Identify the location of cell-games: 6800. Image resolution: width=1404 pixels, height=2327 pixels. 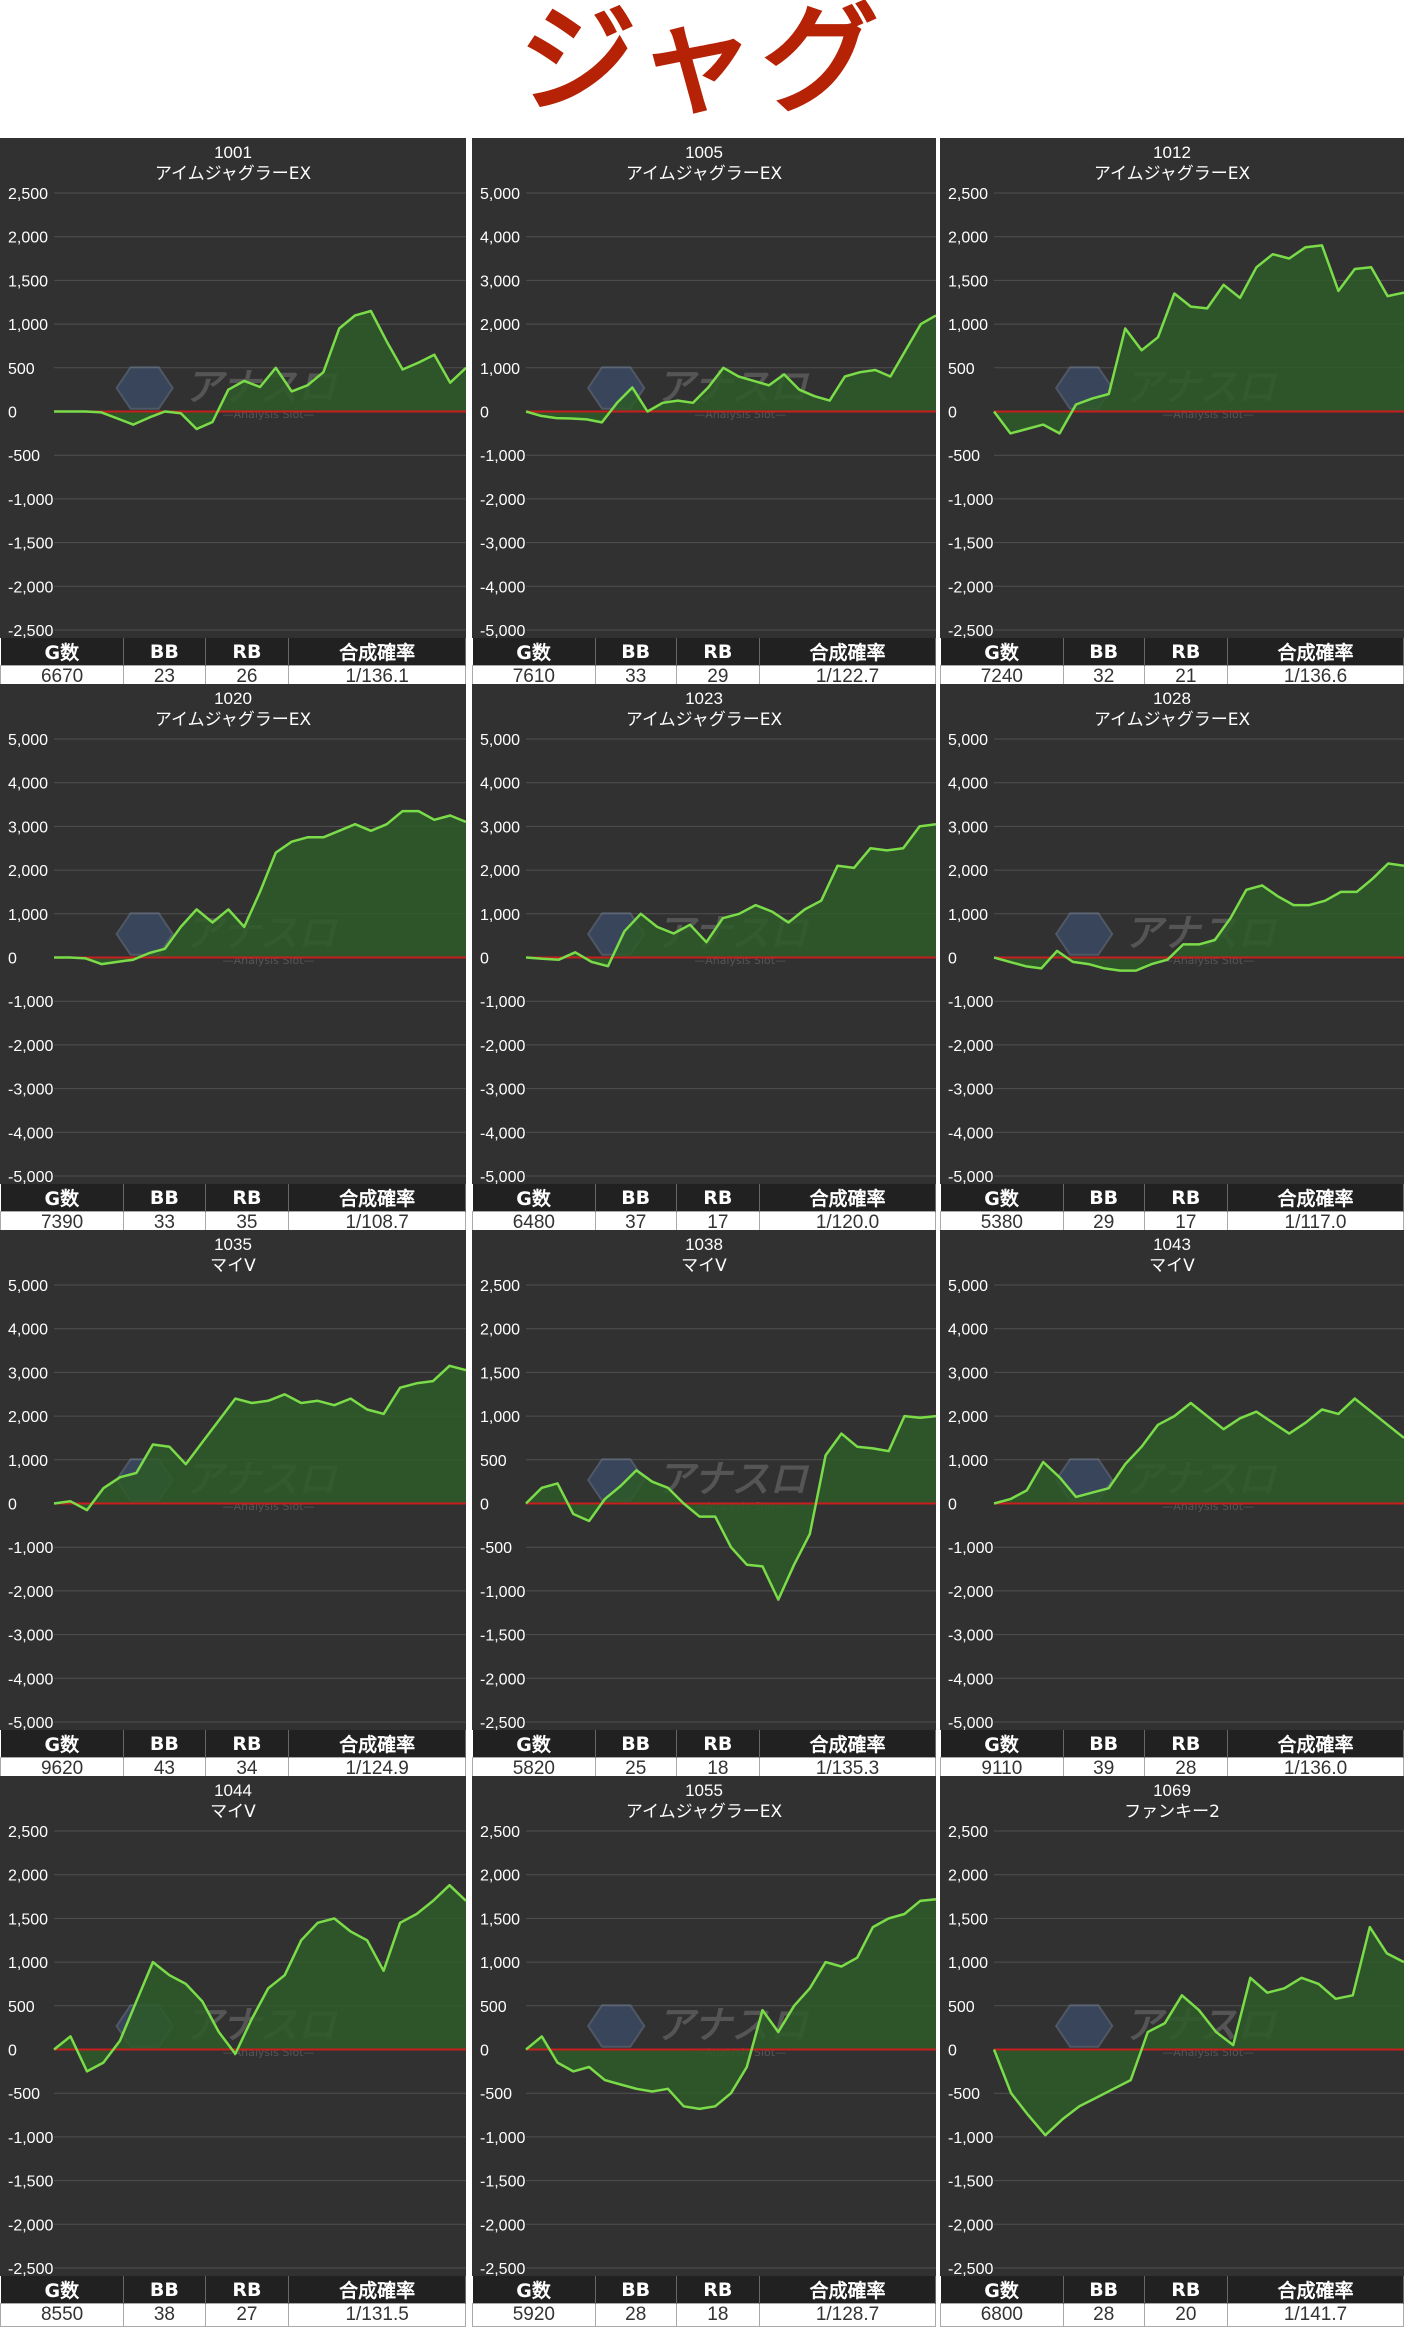
(1002, 2315).